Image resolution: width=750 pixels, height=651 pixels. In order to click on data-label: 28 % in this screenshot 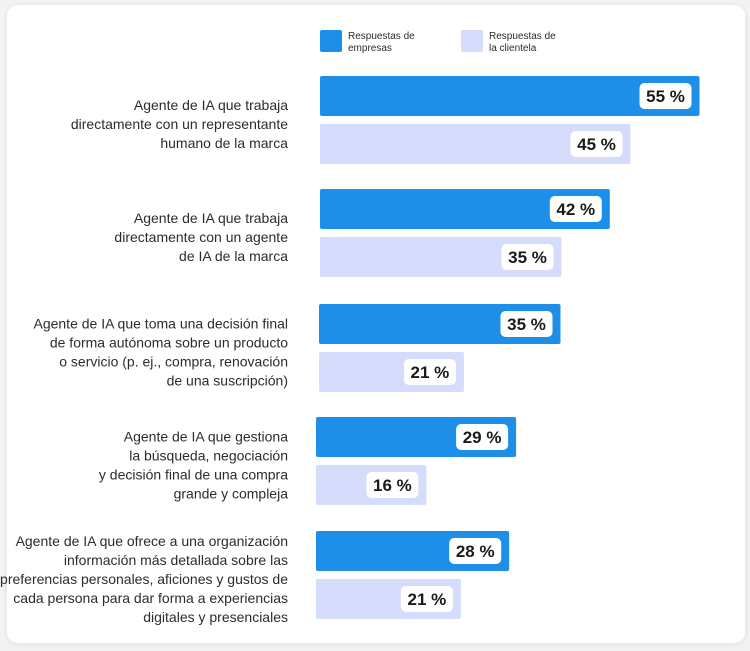, I will do `click(475, 551)`.